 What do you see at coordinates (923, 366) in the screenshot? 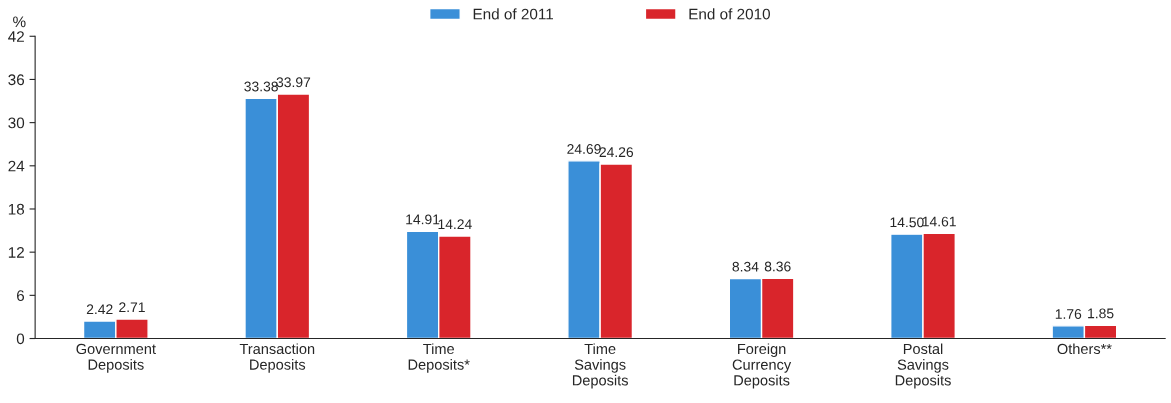
I see `x-tick-label: Postal Savings Deposits` at bounding box center [923, 366].